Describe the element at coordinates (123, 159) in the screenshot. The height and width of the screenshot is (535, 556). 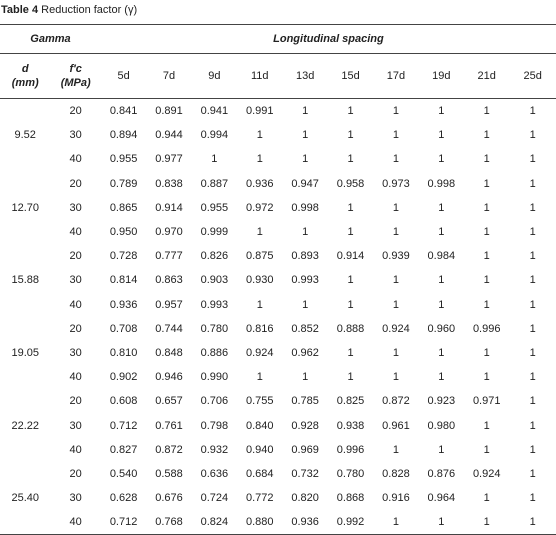
I see `gamma-value-cell: 0.955` at that location.